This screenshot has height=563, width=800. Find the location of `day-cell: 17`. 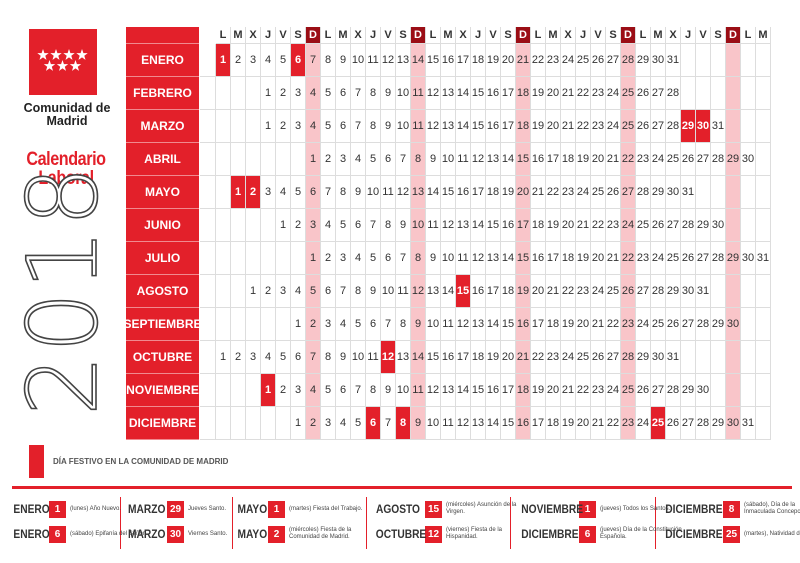

day-cell: 17 is located at coordinates (538, 324).